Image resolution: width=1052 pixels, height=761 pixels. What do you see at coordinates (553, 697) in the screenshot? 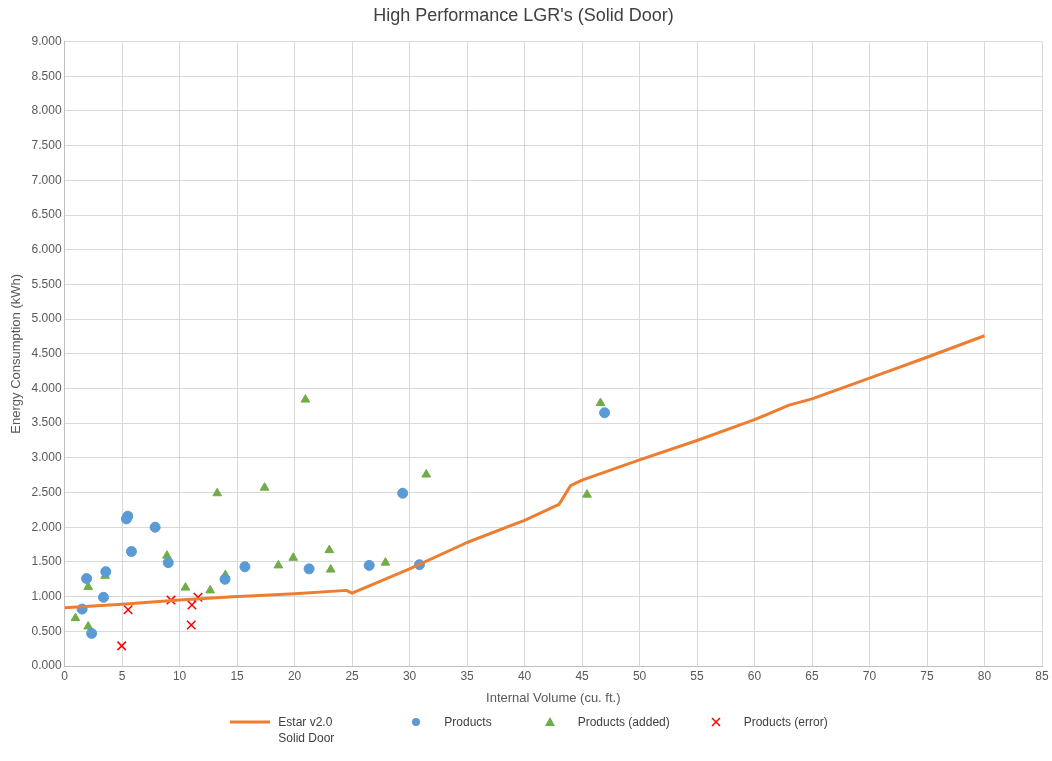
I see `x-axis-title: Internal Volume (cu. ft.)` at bounding box center [553, 697].